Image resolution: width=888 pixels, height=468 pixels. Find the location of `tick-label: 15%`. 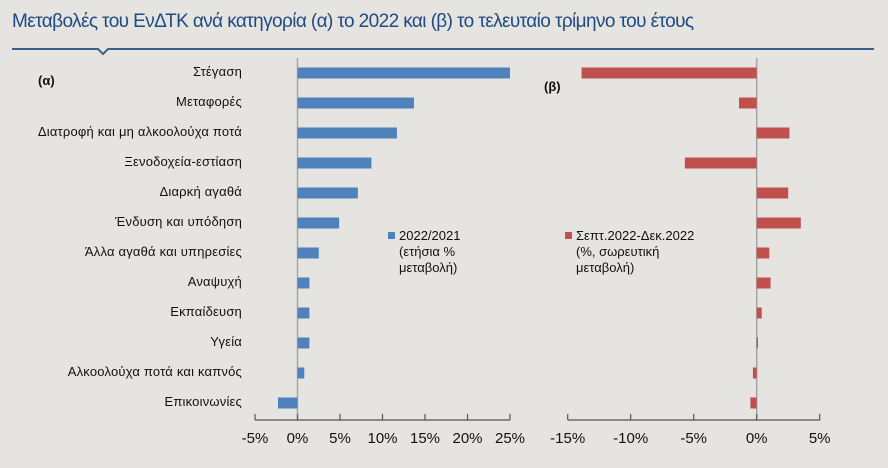

tick-label: 15% is located at coordinates (425, 438).